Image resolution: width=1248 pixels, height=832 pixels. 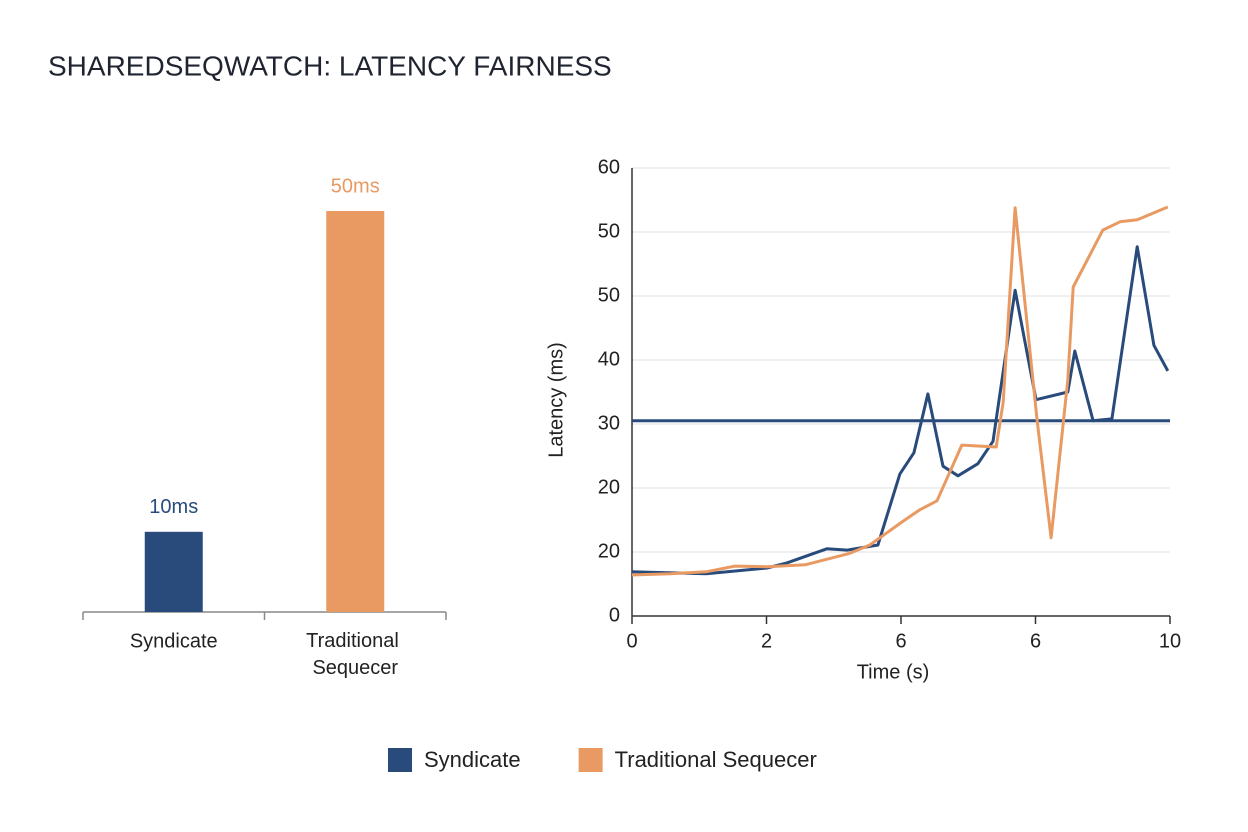 What do you see at coordinates (609, 167) in the screenshot?
I see `y-tick-label: 60` at bounding box center [609, 167].